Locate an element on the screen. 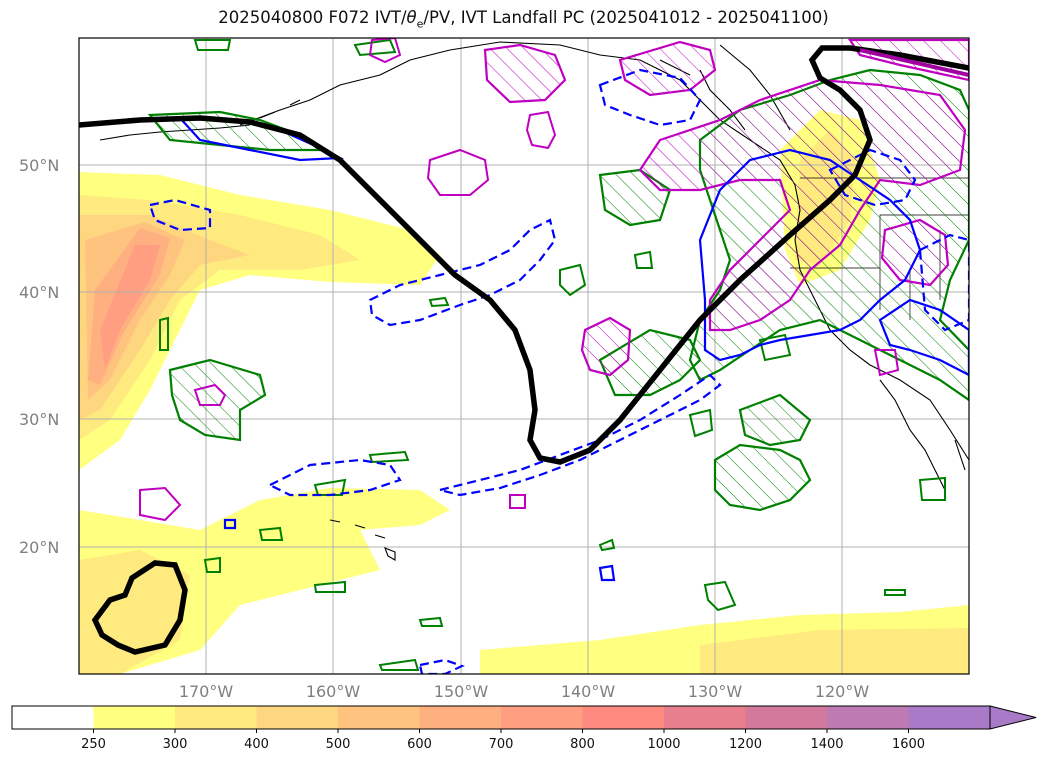  pv-contour-south is located at coordinates (762, 477).